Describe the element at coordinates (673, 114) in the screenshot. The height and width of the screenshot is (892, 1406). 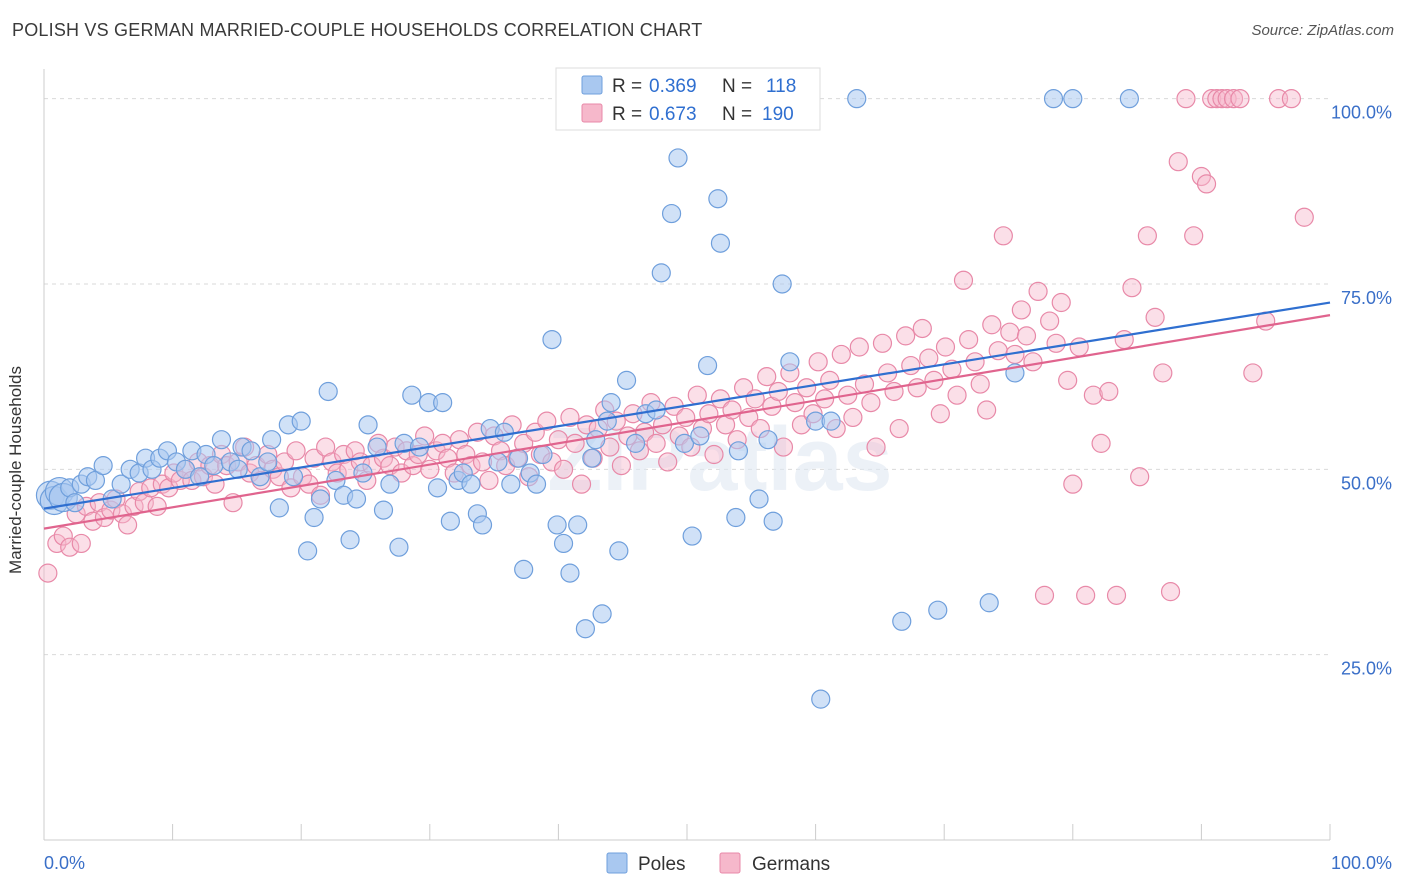
I see `germans-r-value: 0.673` at that location.